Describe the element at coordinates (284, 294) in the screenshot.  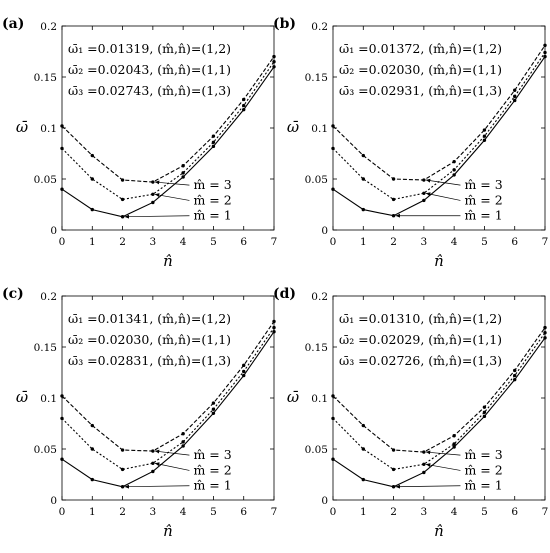
I see `panel-label: (d)` at that location.